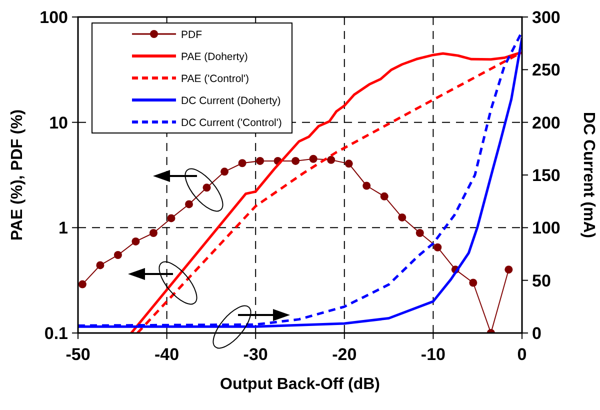 This screenshot has height=410, width=600. Describe the element at coordinates (231, 123) in the screenshot. I see `legend-label: DC Current ('Control')` at that location.